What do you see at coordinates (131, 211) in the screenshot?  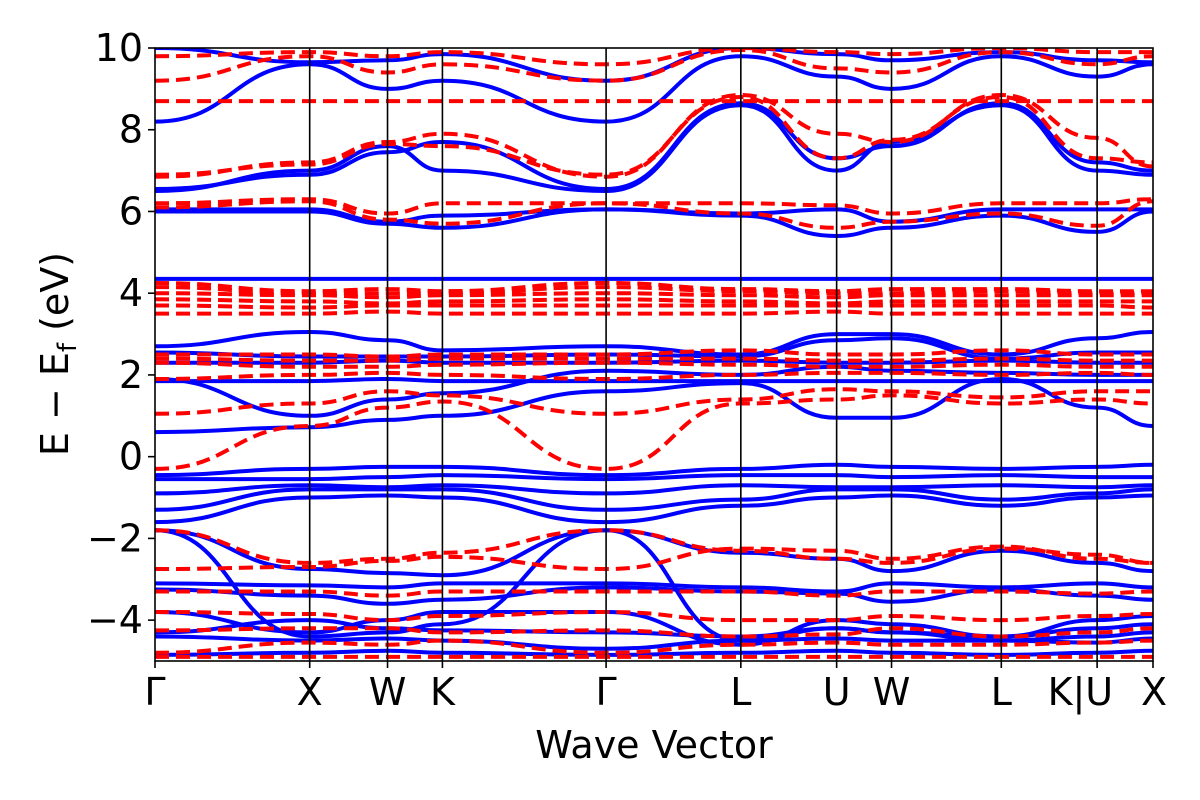 I see `y-tick-label: 6` at bounding box center [131, 211].